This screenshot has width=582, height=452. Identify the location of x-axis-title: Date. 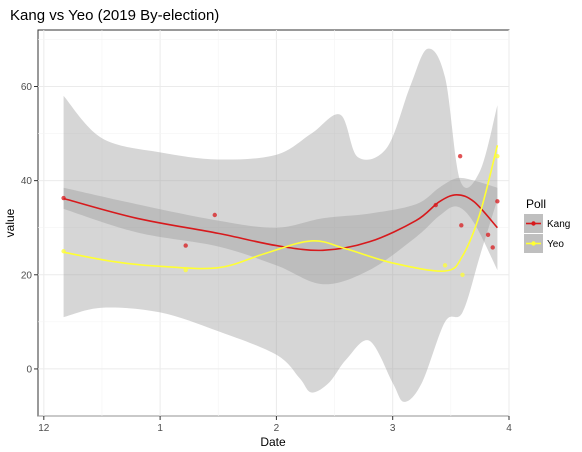
(273, 442).